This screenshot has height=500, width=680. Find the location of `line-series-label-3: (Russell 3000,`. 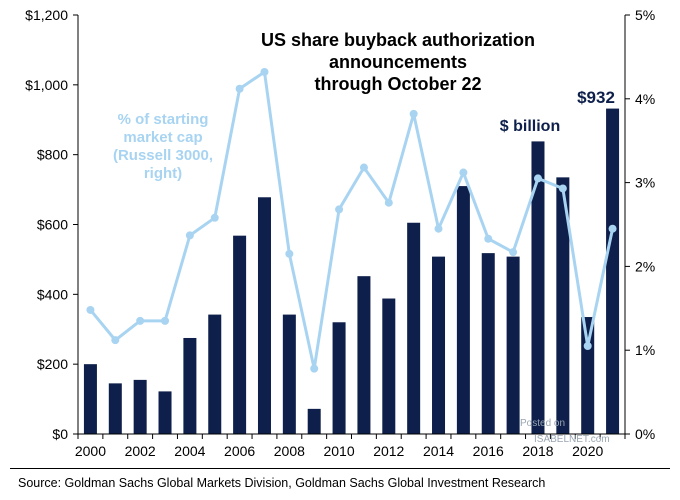

line-series-label-3: (Russell 3000, is located at coordinates (163, 155).